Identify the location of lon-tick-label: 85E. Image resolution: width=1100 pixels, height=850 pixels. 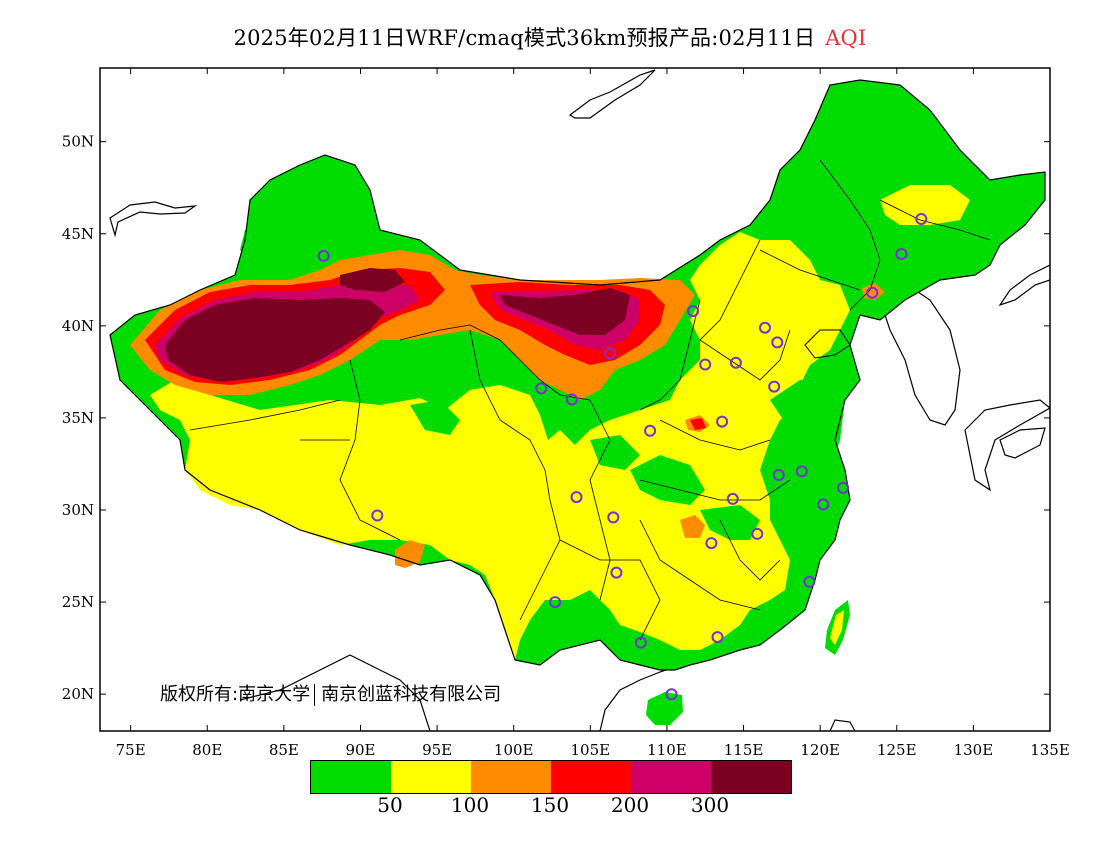
(284, 750).